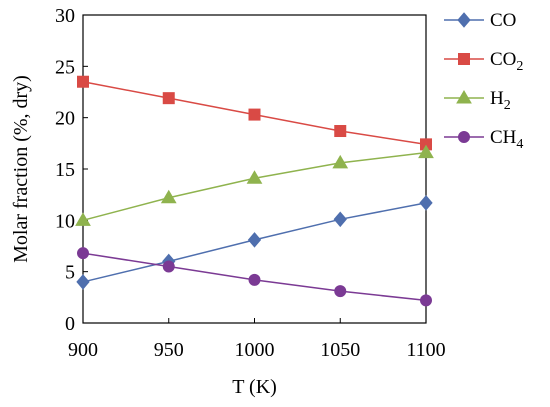 The image size is (550, 407). I want to click on y-tick-label: 25, so click(65, 67).